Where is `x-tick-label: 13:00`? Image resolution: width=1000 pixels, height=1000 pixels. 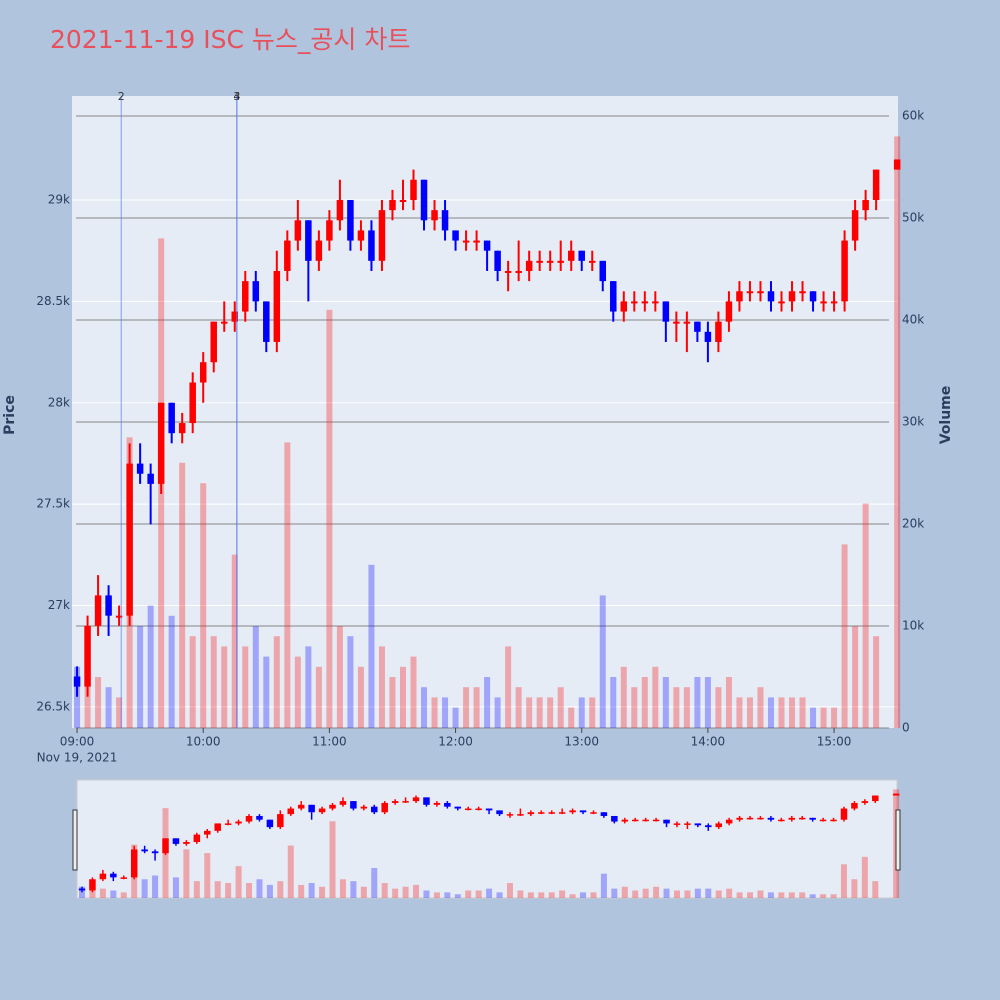 x-tick-label: 13:00 is located at coordinates (581, 742).